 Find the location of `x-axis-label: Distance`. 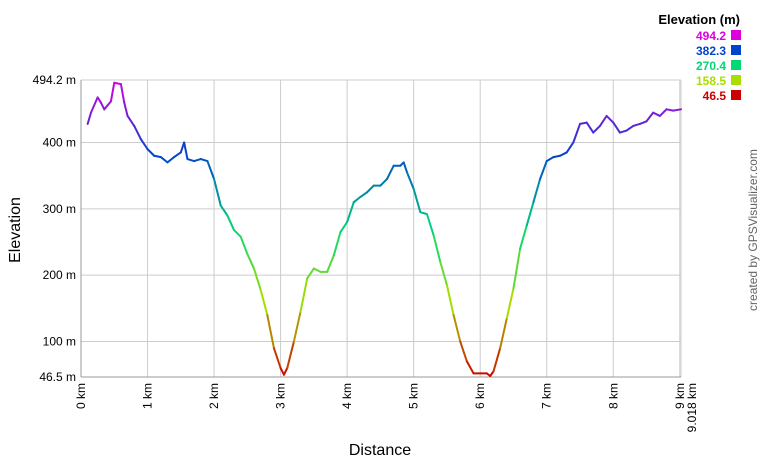

x-axis-label: Distance is located at coordinates (380, 450).